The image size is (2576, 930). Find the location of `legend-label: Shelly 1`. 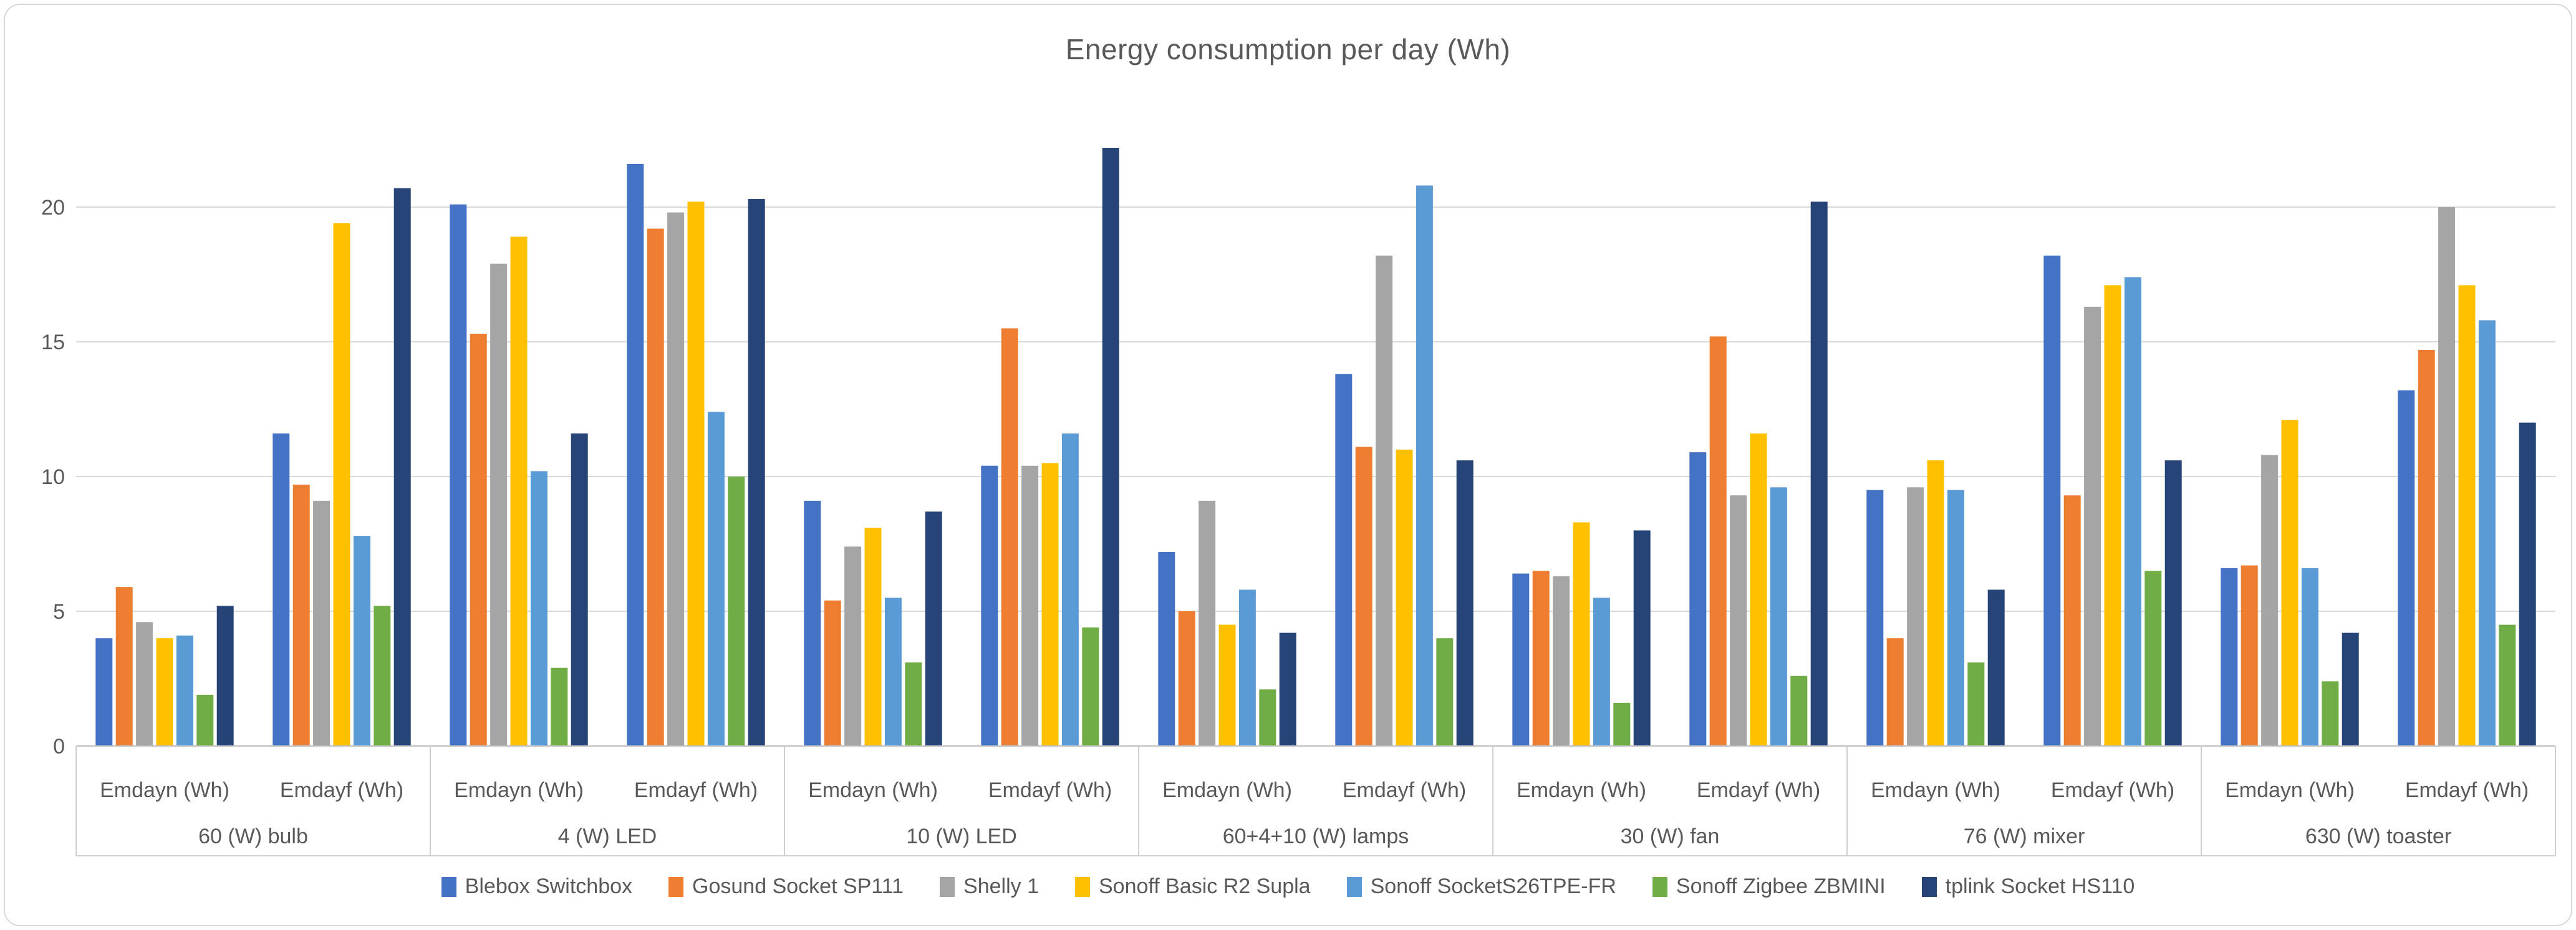

legend-label: Shelly 1 is located at coordinates (1001, 886).